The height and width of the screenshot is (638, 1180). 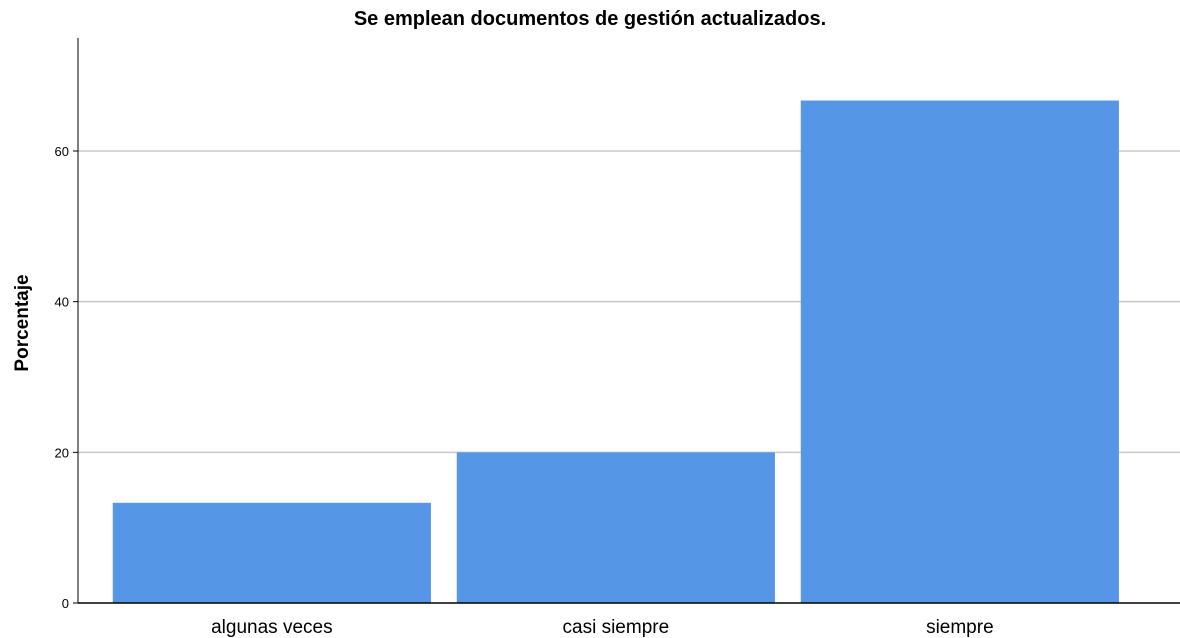 What do you see at coordinates (616, 627) in the screenshot?
I see `x-tick-label-casi-siempre: casi siempre` at bounding box center [616, 627].